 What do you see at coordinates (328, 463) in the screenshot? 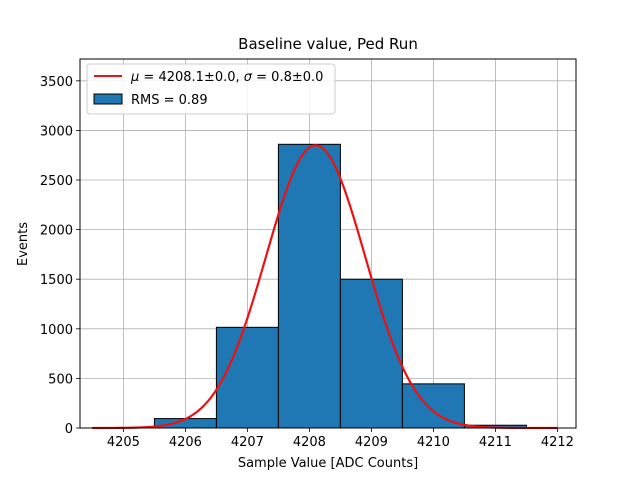
I see `x-axis-label: Sample Value [ADC Counts]` at bounding box center [328, 463].